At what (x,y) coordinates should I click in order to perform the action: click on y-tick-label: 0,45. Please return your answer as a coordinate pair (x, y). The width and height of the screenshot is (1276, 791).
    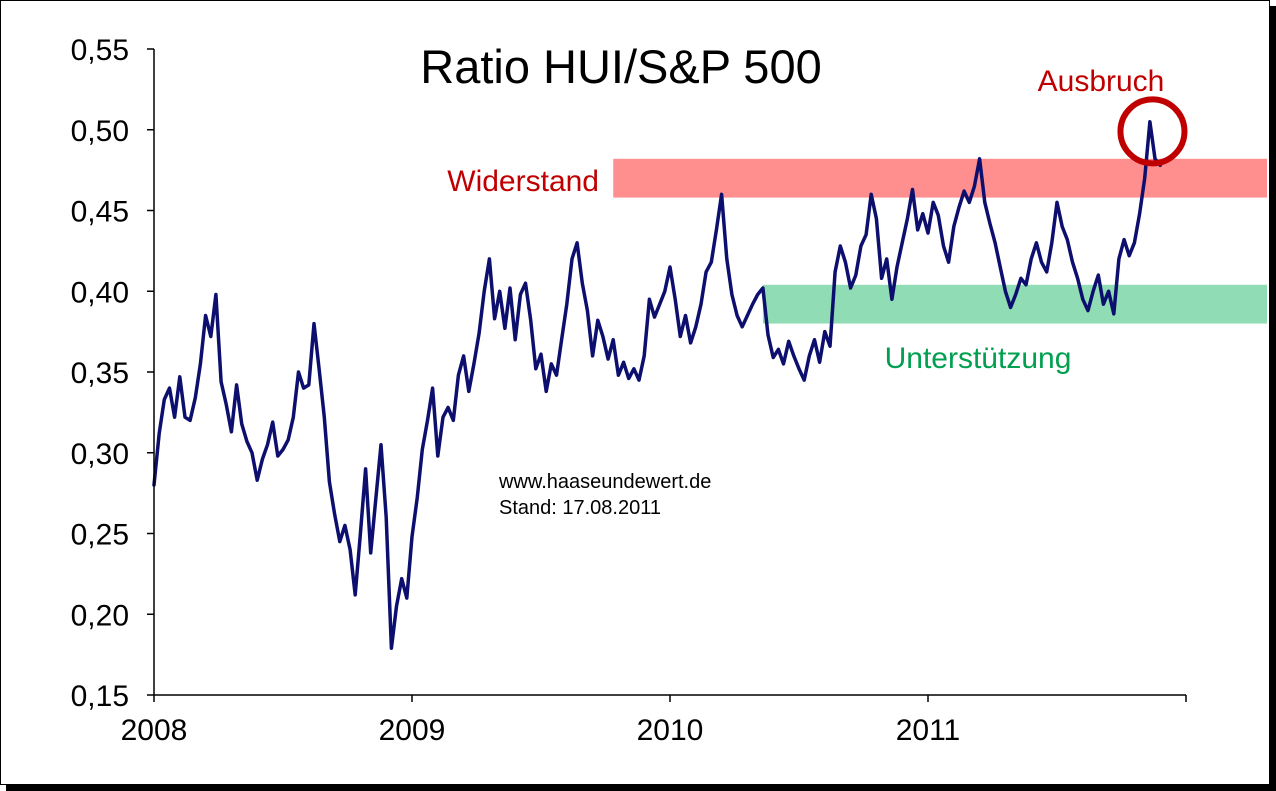
    Looking at the image, I should click on (100, 212).